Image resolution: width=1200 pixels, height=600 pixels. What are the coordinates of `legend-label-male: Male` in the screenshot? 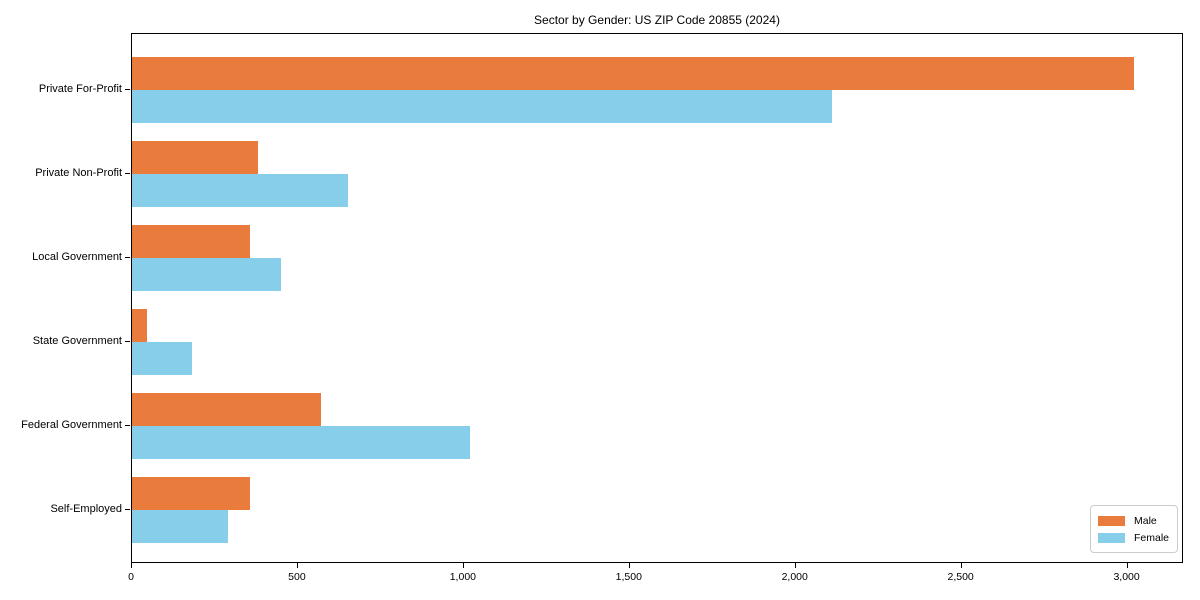 It's located at (1145, 520).